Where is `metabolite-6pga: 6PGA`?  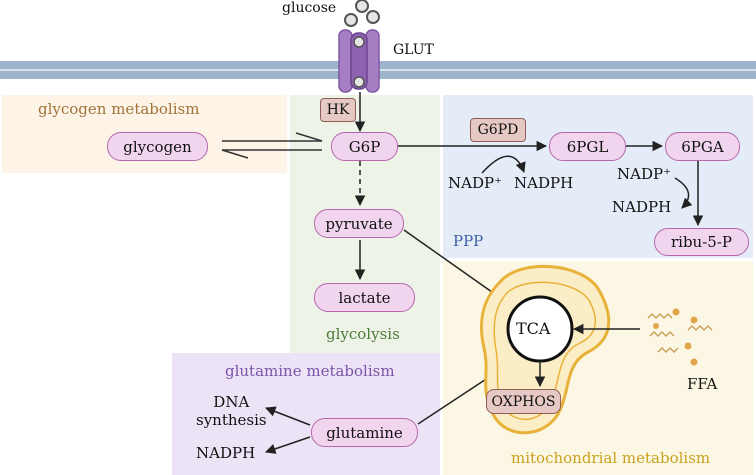
metabolite-6pga: 6PGA is located at coordinates (702, 146).